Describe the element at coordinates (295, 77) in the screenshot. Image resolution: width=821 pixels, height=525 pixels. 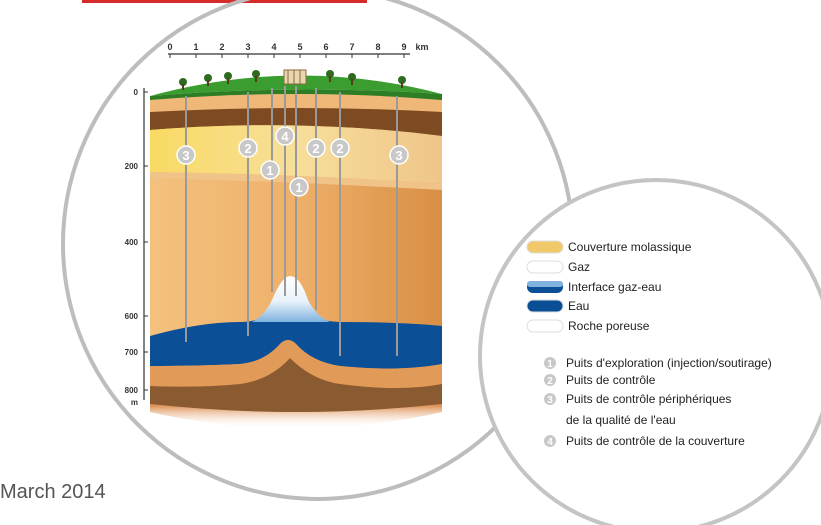
I see `surface-facility-icon` at that location.